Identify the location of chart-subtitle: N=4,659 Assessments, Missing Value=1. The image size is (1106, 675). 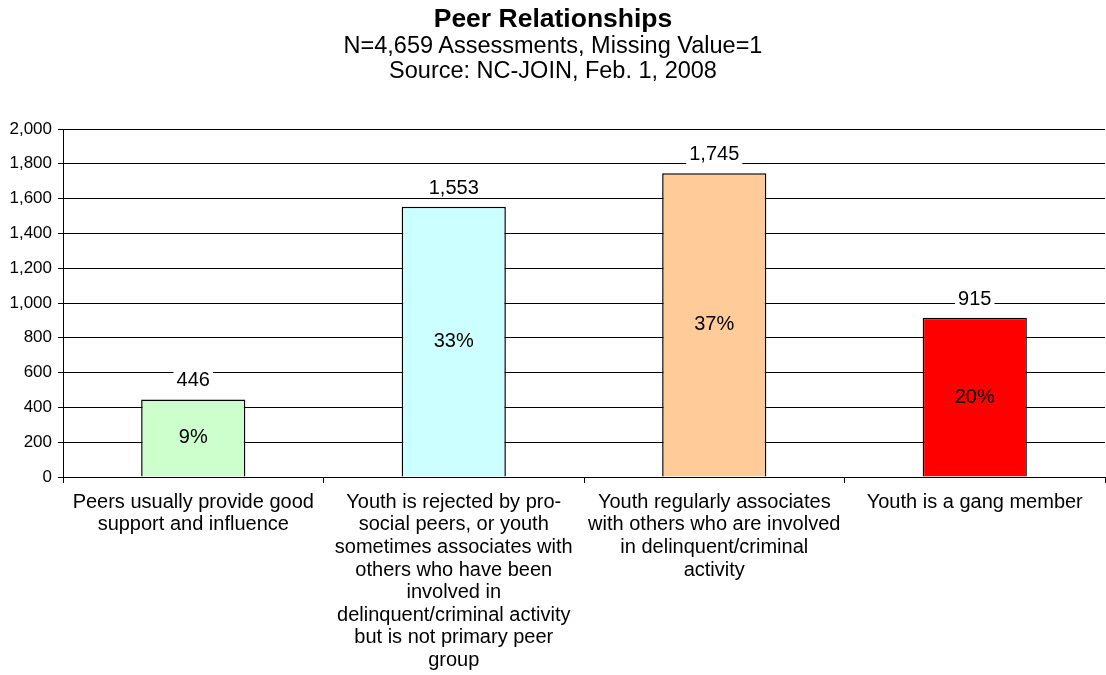
(553, 45).